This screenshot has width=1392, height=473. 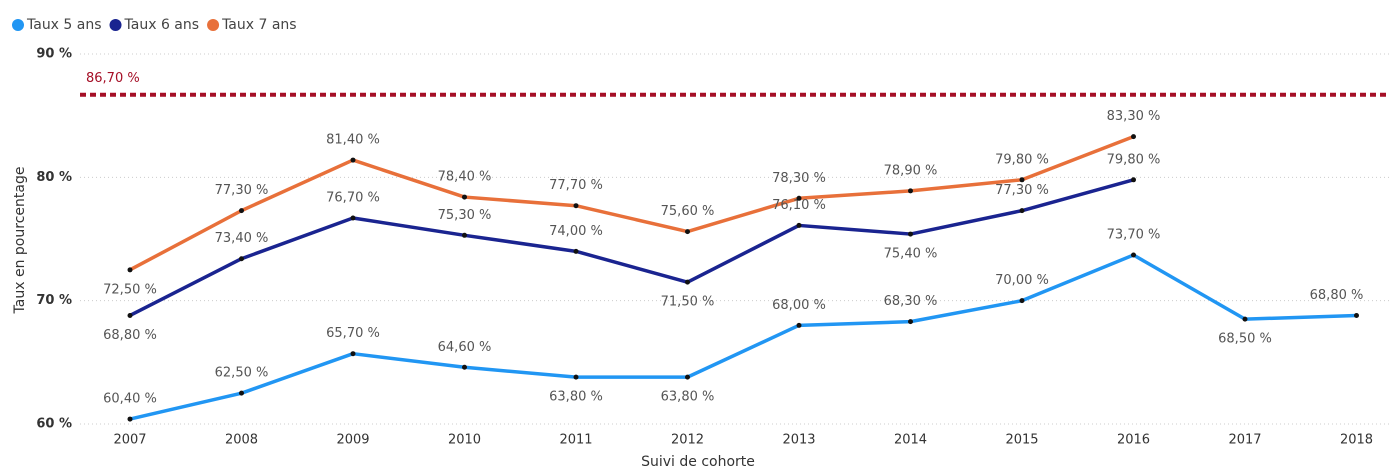 What do you see at coordinates (799, 205) in the screenshot?
I see `data-label: 76,10 %` at bounding box center [799, 205].